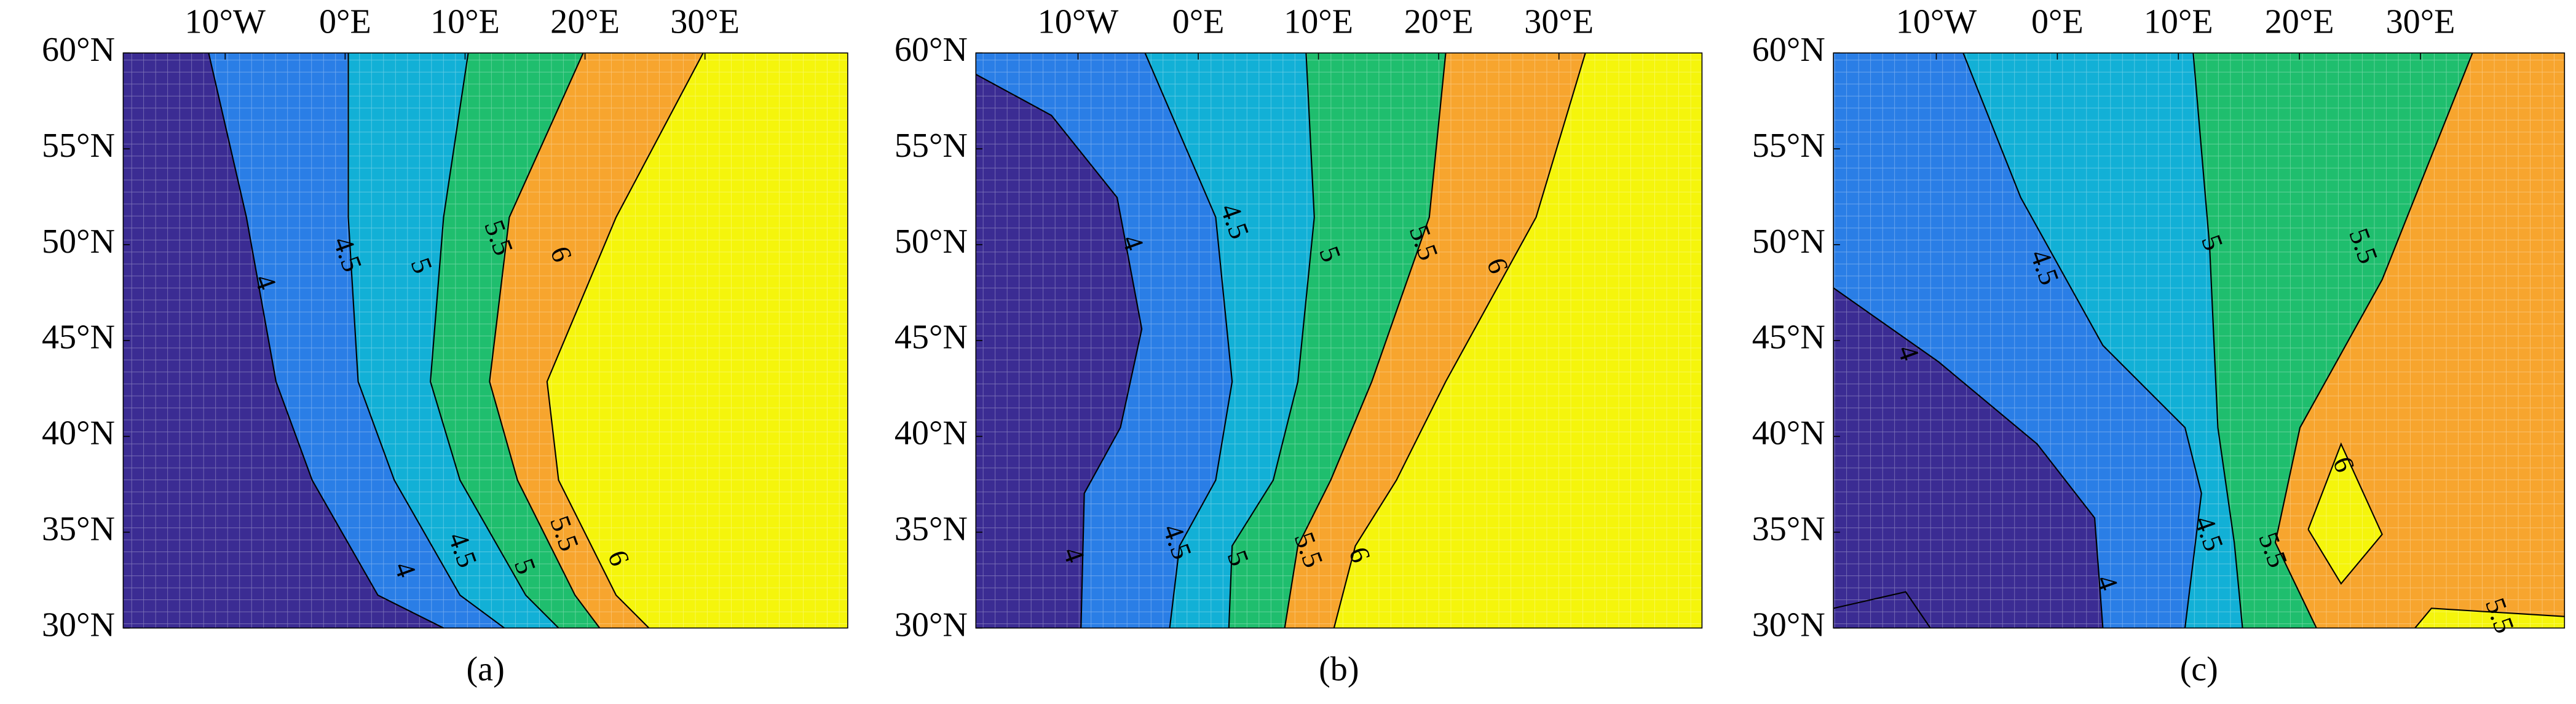 This screenshot has height=704, width=2576. I want to click on panel-caption: (a), so click(485, 669).